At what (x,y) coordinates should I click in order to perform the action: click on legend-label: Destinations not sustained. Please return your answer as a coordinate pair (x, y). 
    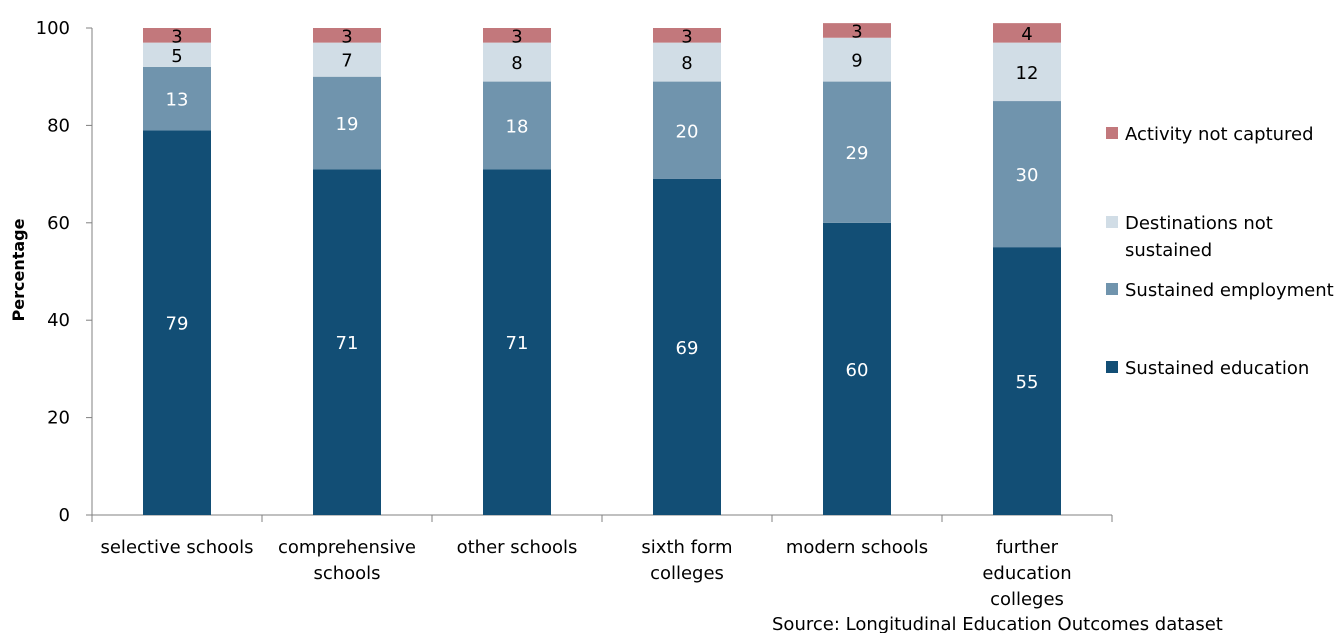
    Looking at the image, I should click on (1199, 237).